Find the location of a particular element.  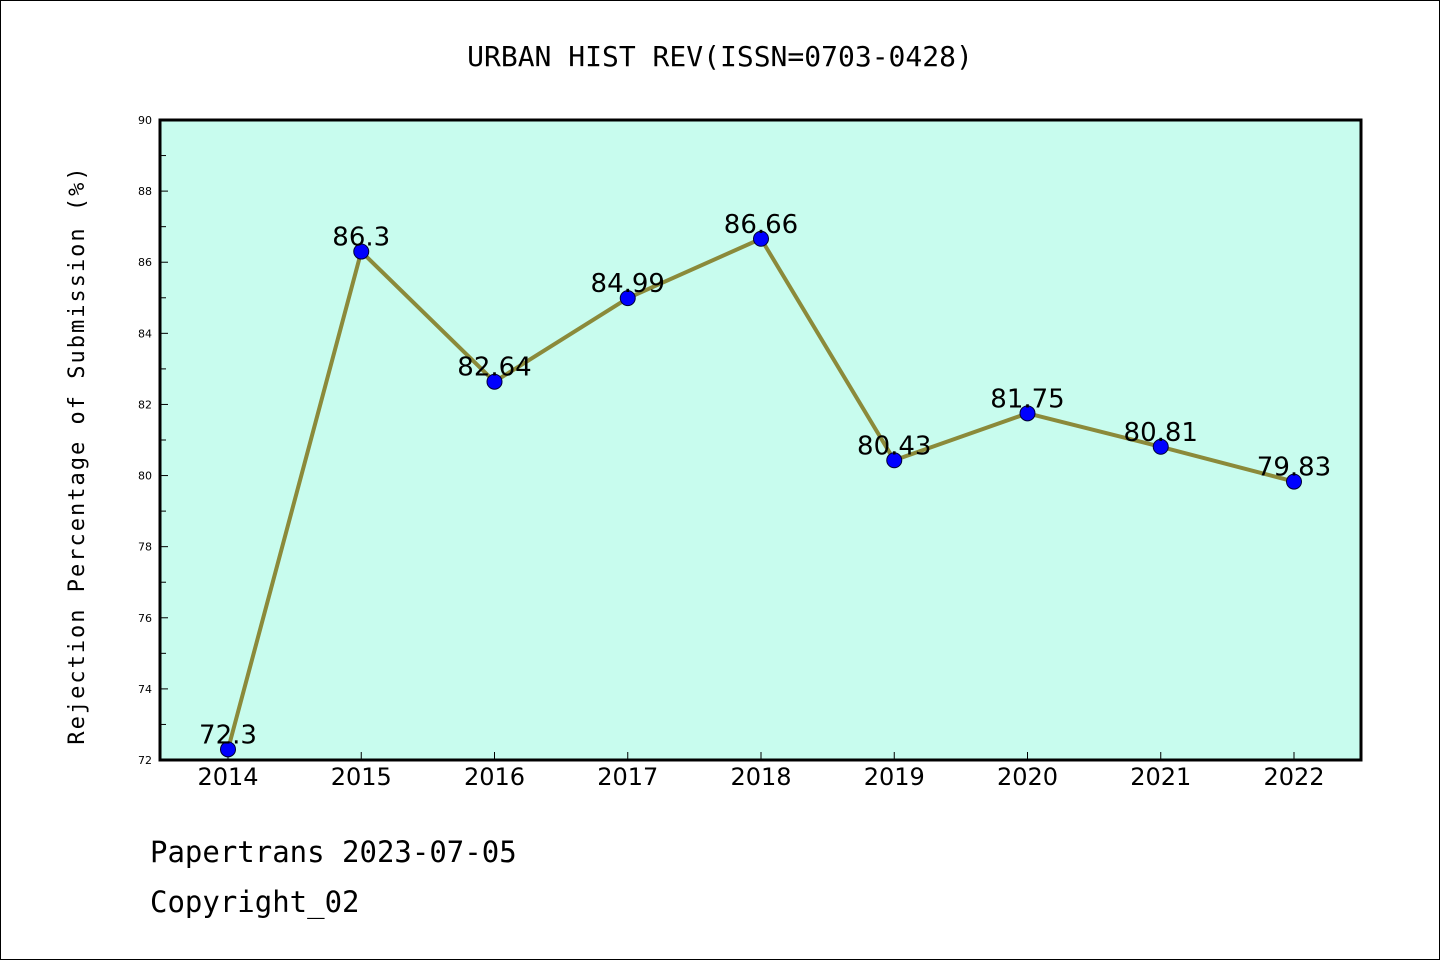

data-label: 72.3 is located at coordinates (228, 735).